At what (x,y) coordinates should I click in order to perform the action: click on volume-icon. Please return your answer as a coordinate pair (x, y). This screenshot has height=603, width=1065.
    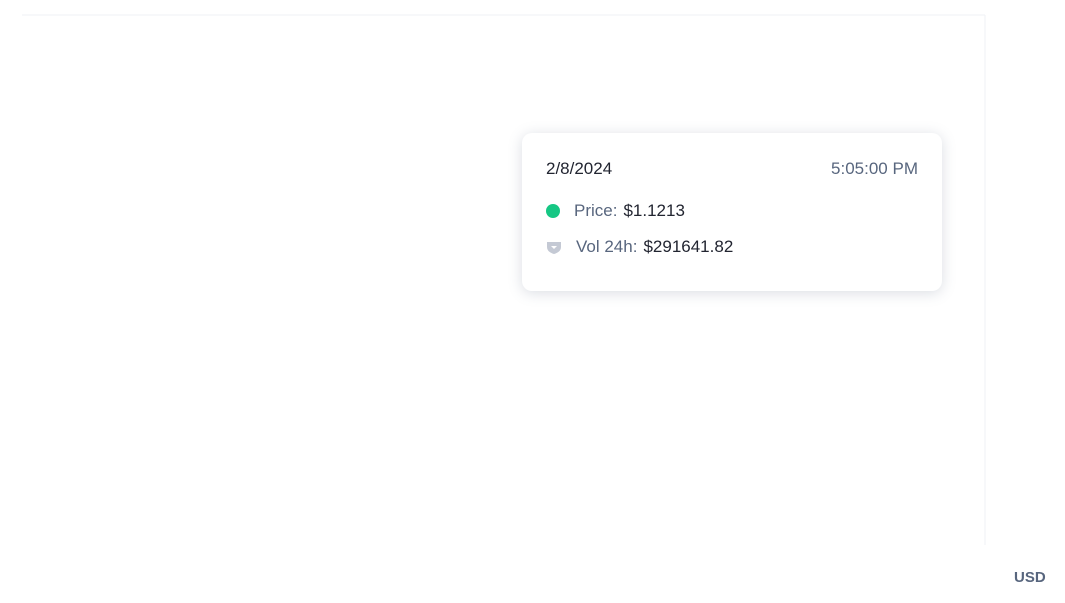
    Looking at the image, I should click on (554, 248).